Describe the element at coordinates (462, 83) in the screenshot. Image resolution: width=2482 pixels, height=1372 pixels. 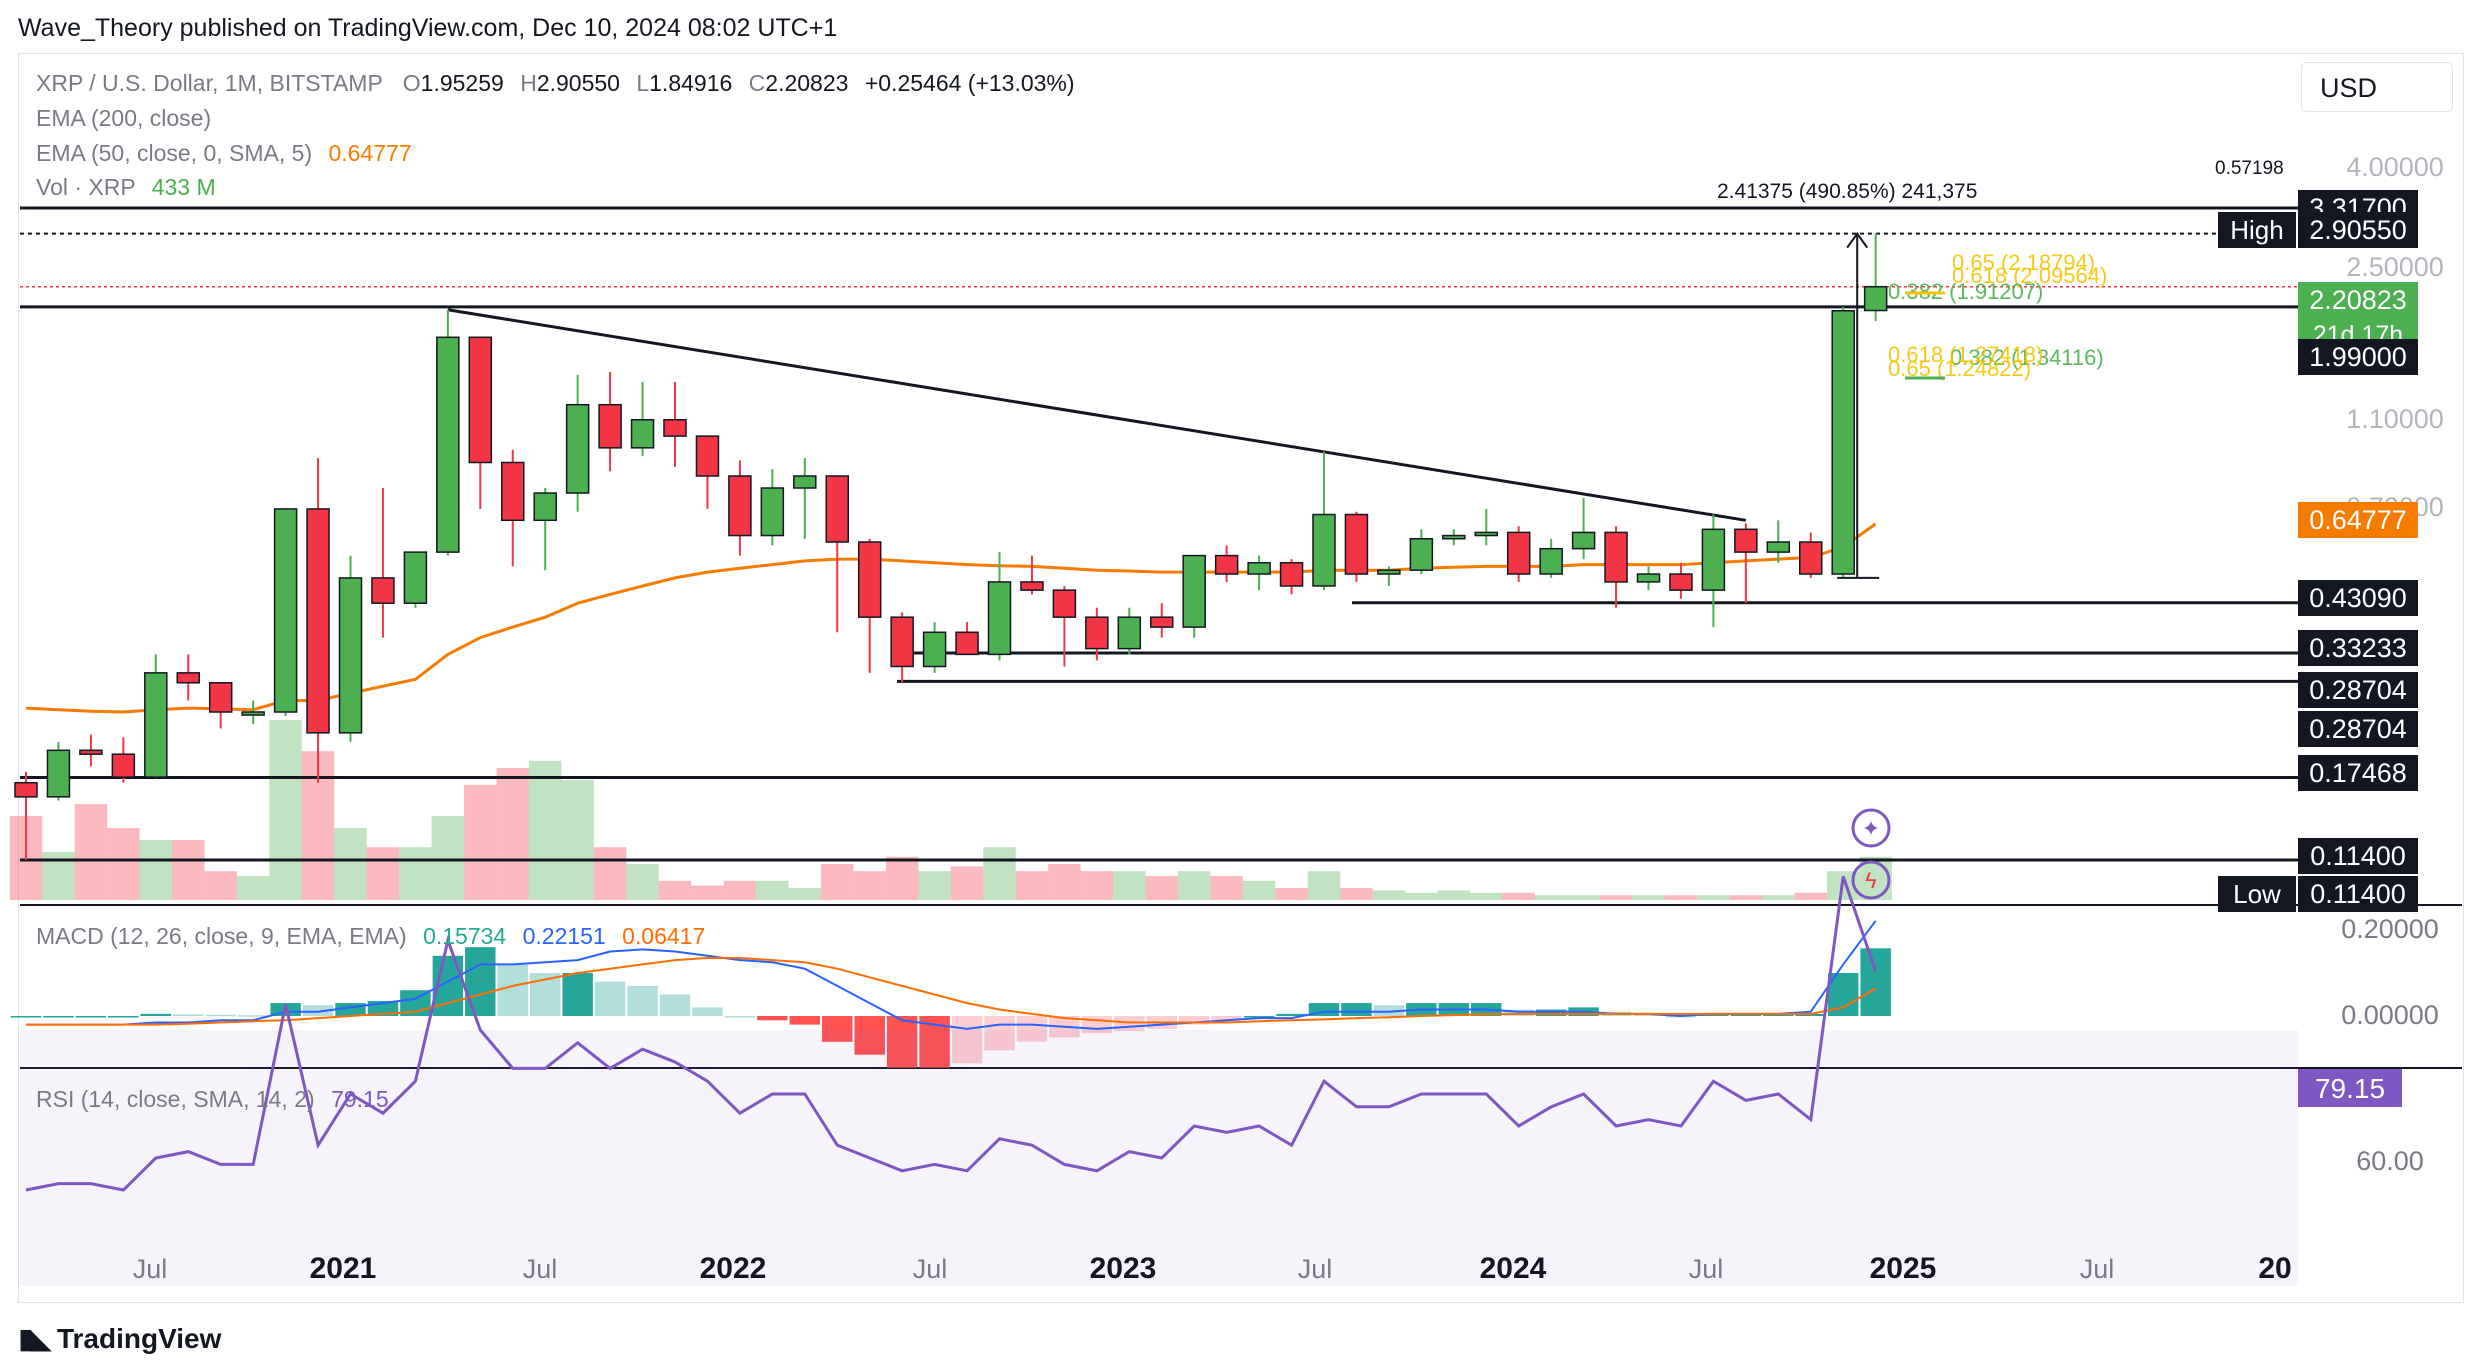
I see `open-value: 1.95259` at that location.